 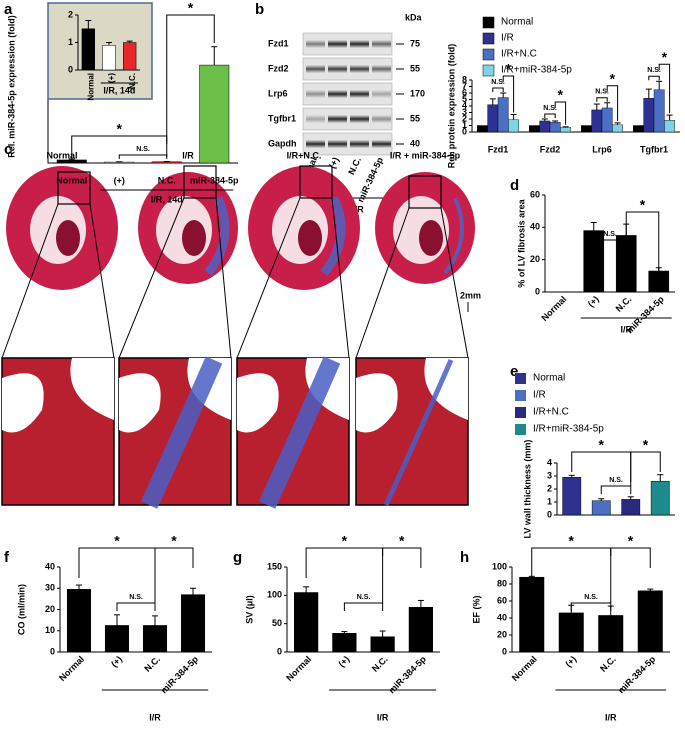 I want to click on histology-title: I/R, so click(x=188, y=155).